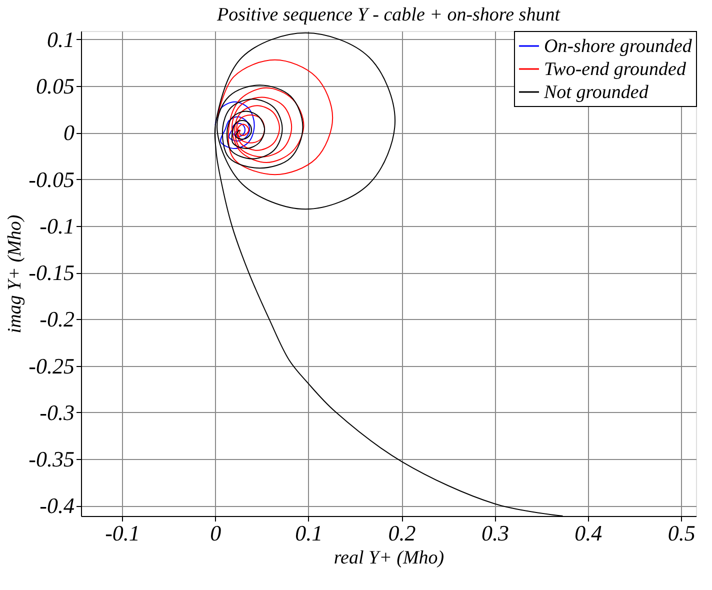 The width and height of the screenshot is (712, 590). Describe the element at coordinates (596, 92) in the screenshot. I see `legend-label: Not grounded` at that location.